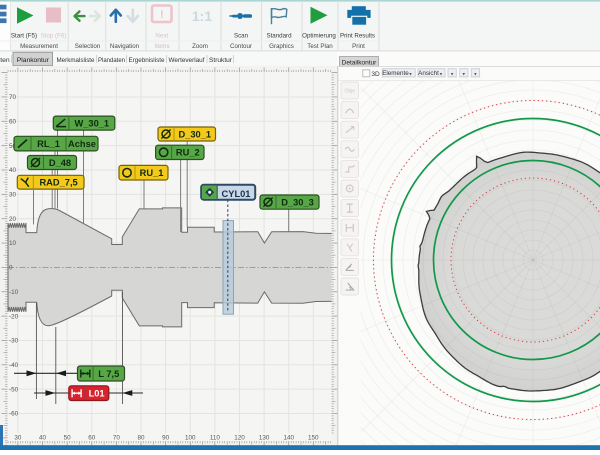  I want to click on svg-text: 130, so click(264, 437).